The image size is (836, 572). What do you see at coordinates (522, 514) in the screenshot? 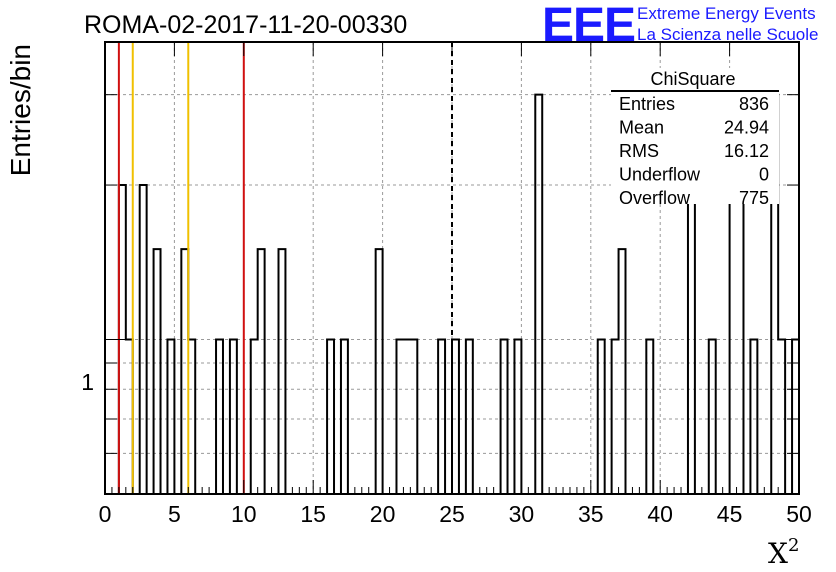
I see `x-tick-label: 30` at bounding box center [522, 514].